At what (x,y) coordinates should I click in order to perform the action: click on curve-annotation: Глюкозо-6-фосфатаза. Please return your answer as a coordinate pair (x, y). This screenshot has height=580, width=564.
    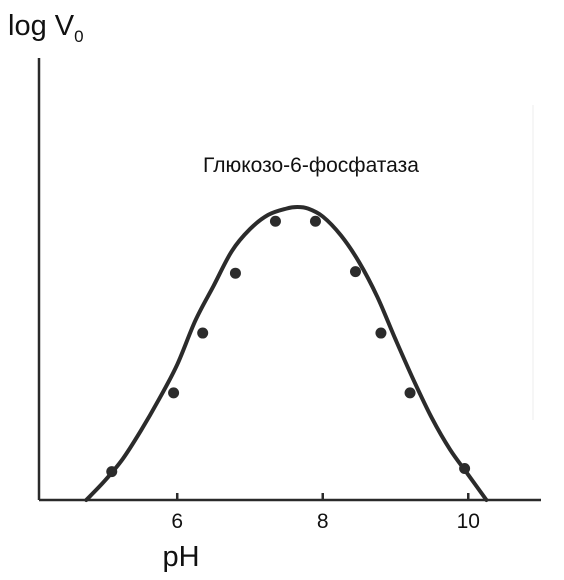
    Looking at the image, I should click on (311, 165).